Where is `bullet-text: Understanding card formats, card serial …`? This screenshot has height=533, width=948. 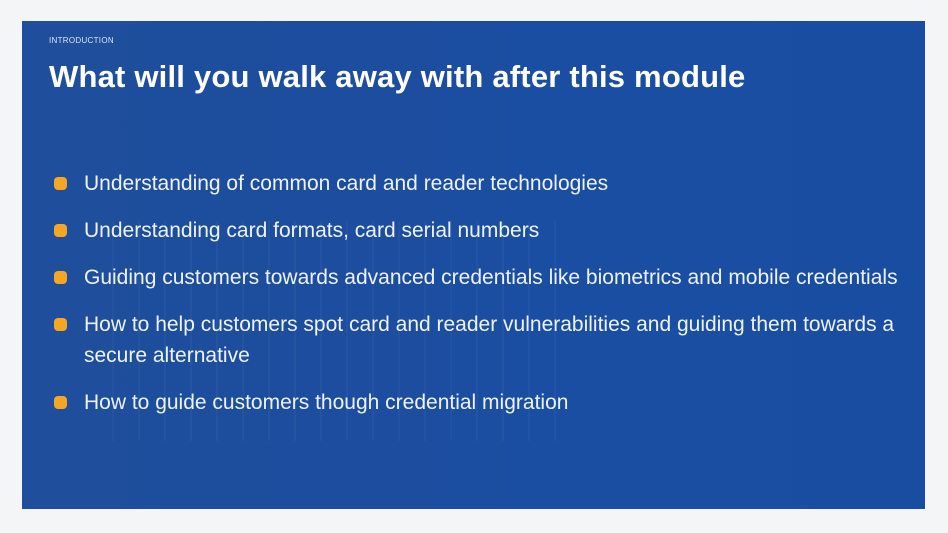 bullet-text: Understanding card formats, card serial … is located at coordinates (312, 230).